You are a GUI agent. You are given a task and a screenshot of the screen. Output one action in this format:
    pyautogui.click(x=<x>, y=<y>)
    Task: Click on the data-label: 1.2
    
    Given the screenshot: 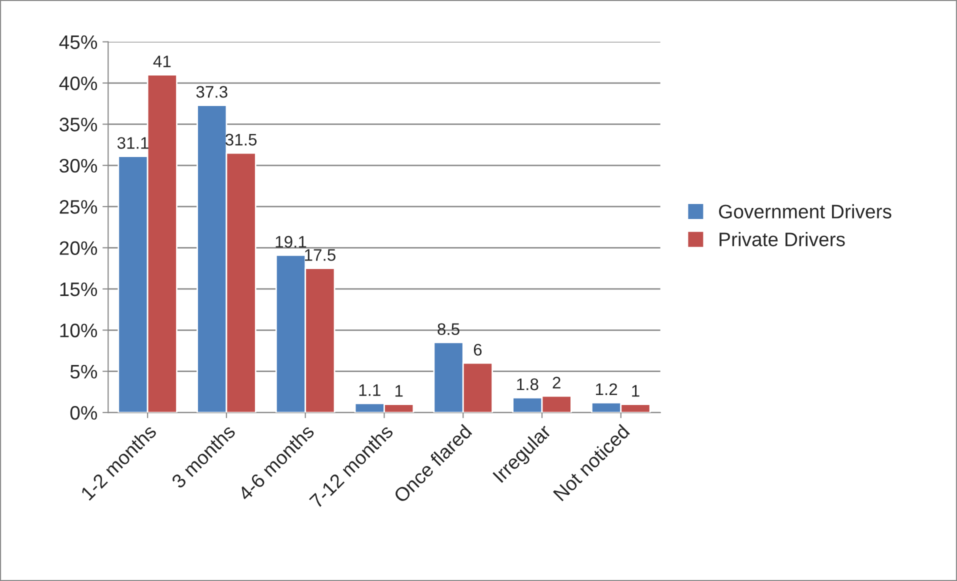 What is the action you would take?
    pyautogui.click(x=607, y=389)
    